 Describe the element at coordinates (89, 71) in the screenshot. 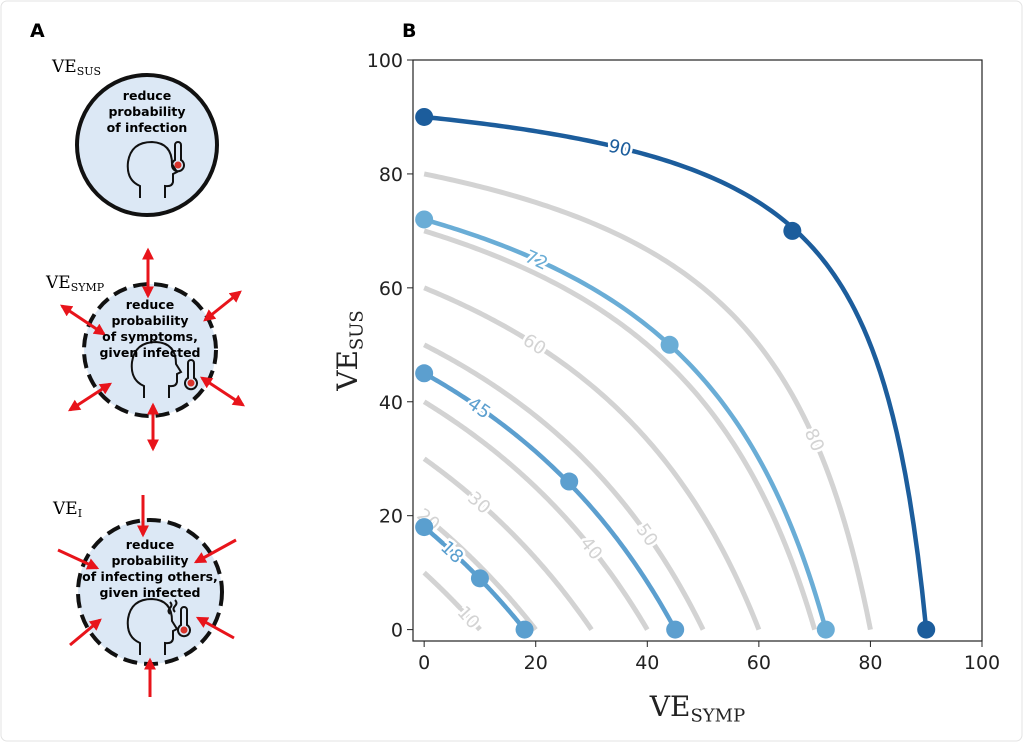

I see `ve-sub: SUS` at that location.